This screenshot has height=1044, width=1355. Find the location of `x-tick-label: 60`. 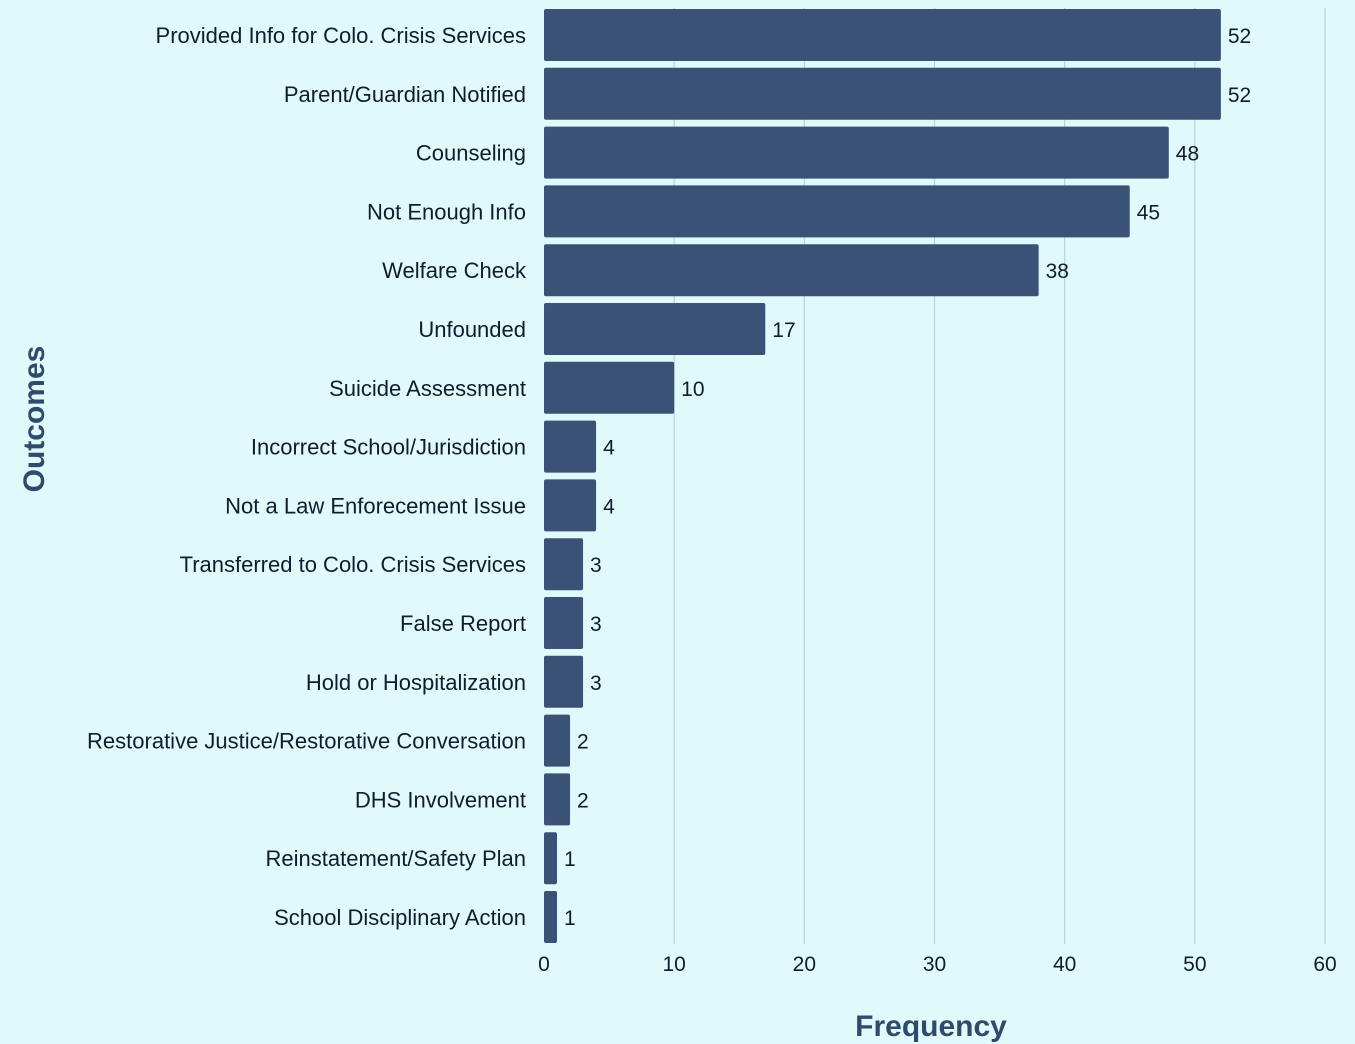

x-tick-label: 60 is located at coordinates (1324, 964).